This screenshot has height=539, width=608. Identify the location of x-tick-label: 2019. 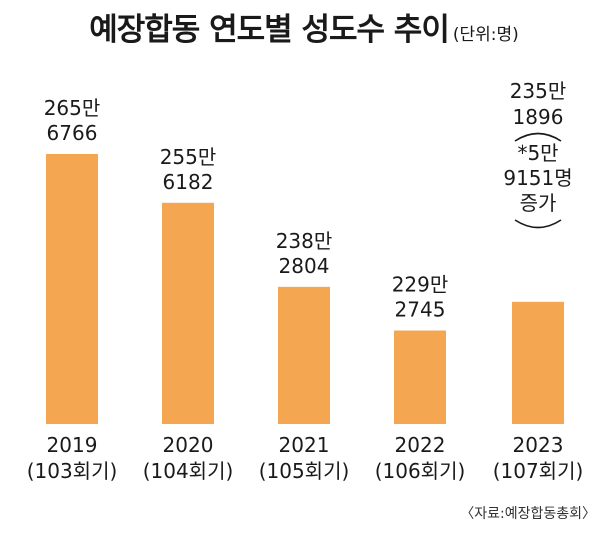
(72, 445).